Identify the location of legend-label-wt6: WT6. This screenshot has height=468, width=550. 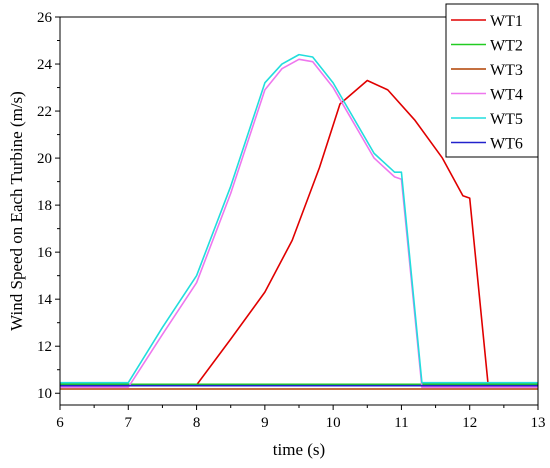
(506, 144).